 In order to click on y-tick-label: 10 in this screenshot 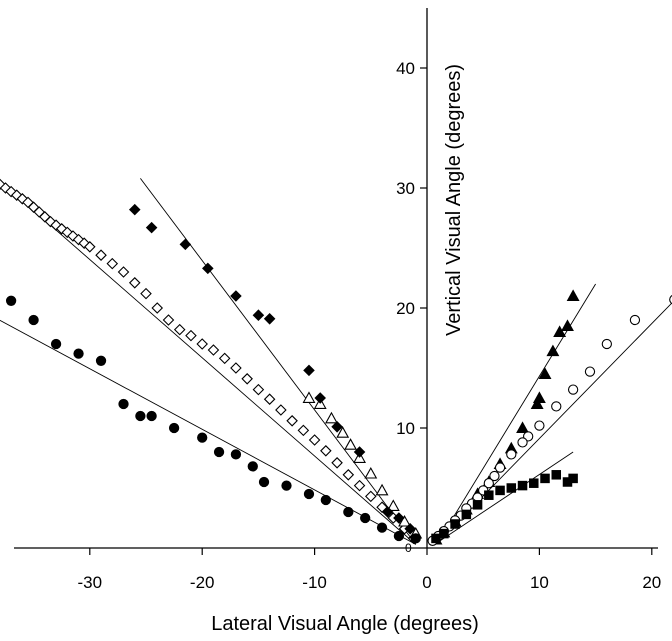, I will do `click(405, 428)`.